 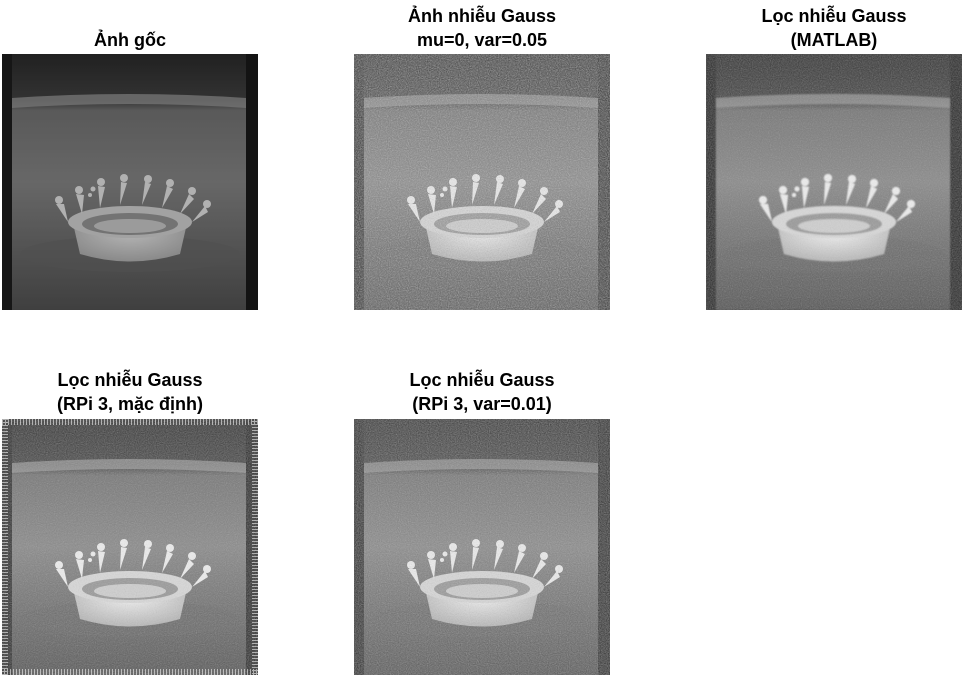 What do you see at coordinates (482, 28) in the screenshot?
I see `panel-title: Ảnh nhiễu Gauss mu=0, var=0.05` at bounding box center [482, 28].